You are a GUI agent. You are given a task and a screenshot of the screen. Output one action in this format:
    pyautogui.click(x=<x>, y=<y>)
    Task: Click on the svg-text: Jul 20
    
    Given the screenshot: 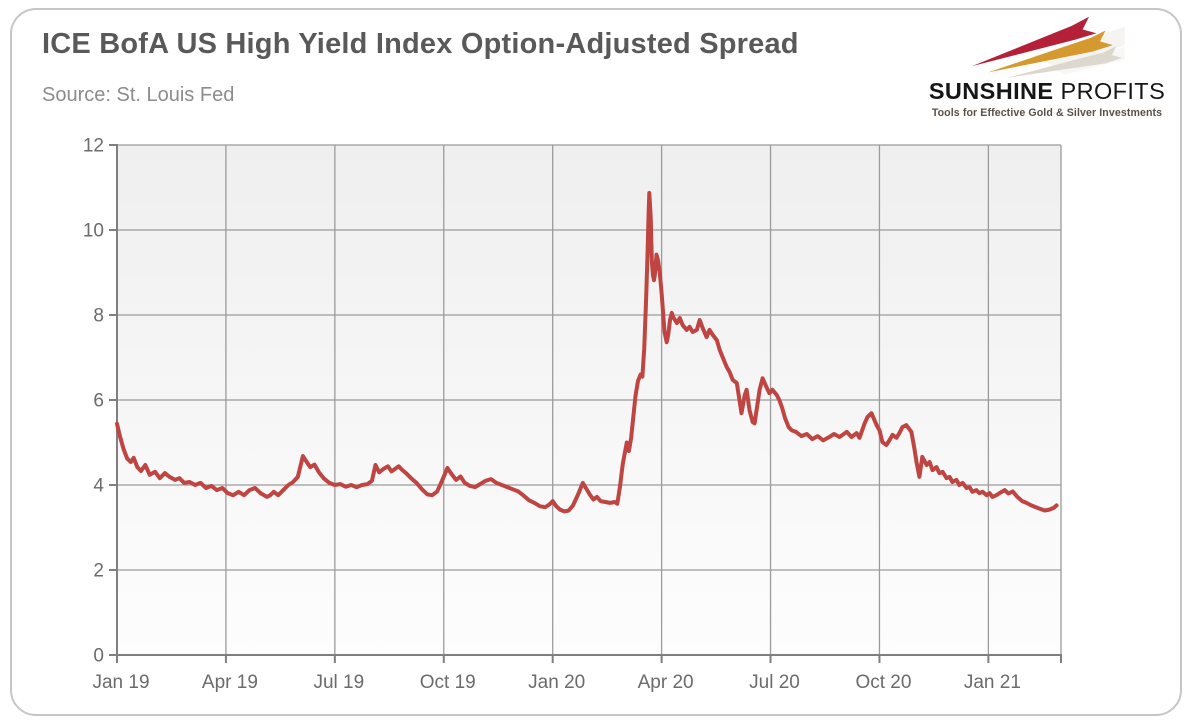 What is the action you would take?
    pyautogui.click(x=774, y=682)
    